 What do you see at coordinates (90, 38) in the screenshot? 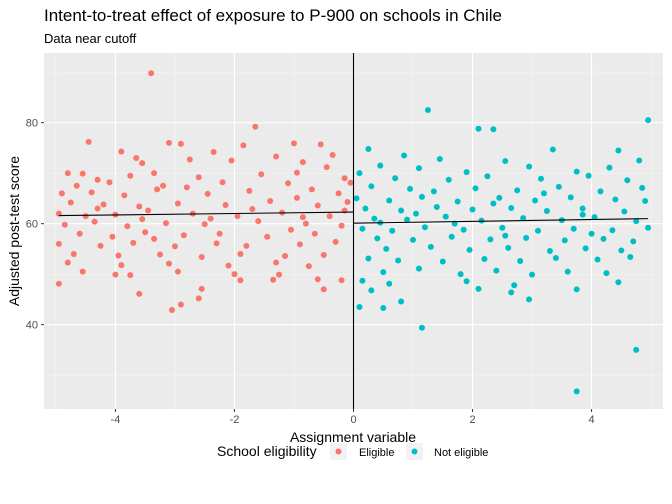
I see `chart-subtitle: Data near cutoff` at bounding box center [90, 38].